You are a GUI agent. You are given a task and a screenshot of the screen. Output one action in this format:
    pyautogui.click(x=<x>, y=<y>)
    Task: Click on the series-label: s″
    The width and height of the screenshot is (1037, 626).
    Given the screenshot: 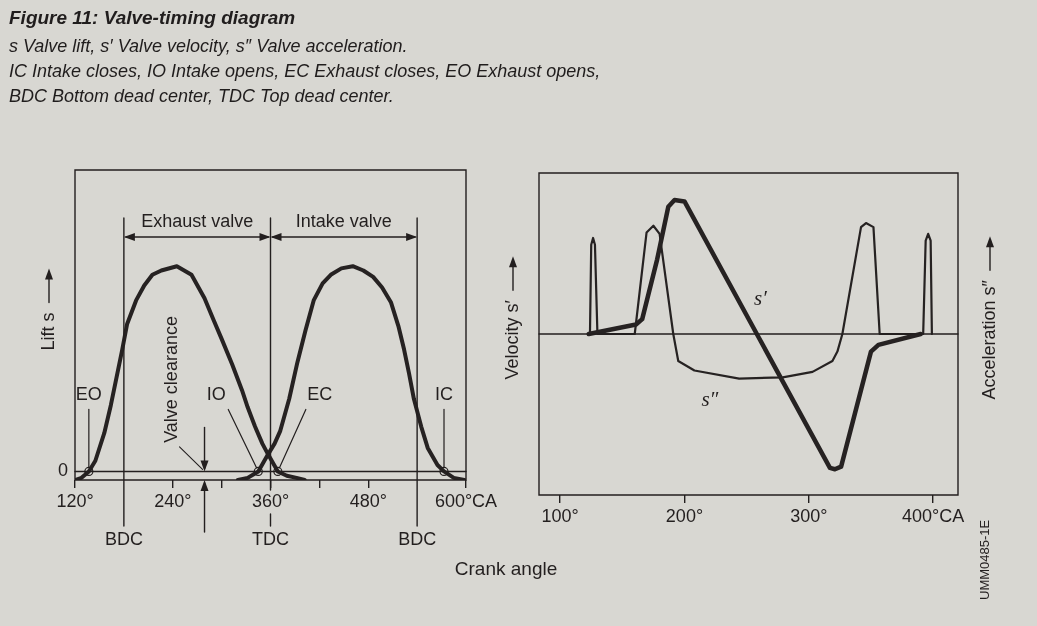 What is the action you would take?
    pyautogui.click(x=710, y=399)
    